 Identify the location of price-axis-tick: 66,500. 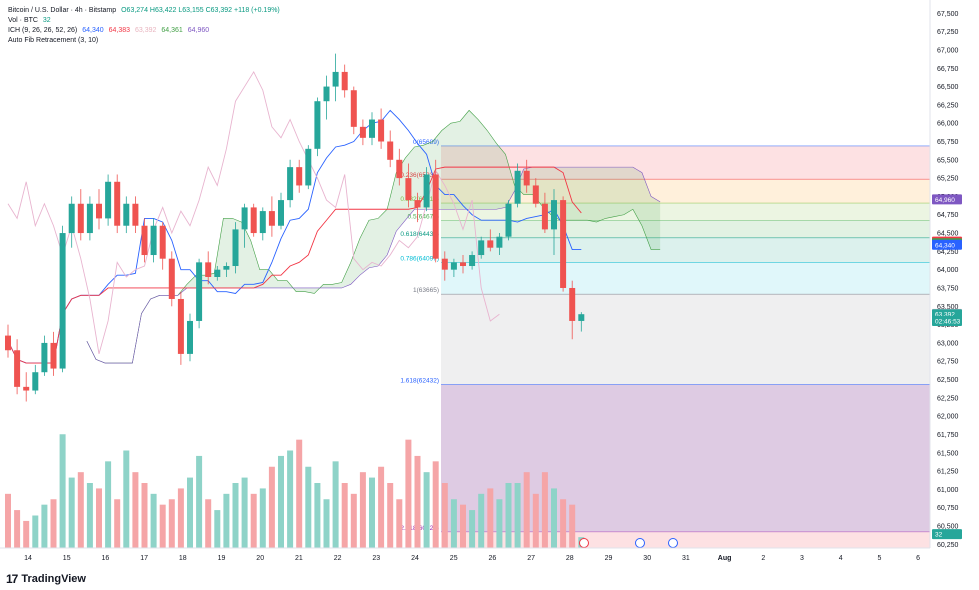
(948, 87).